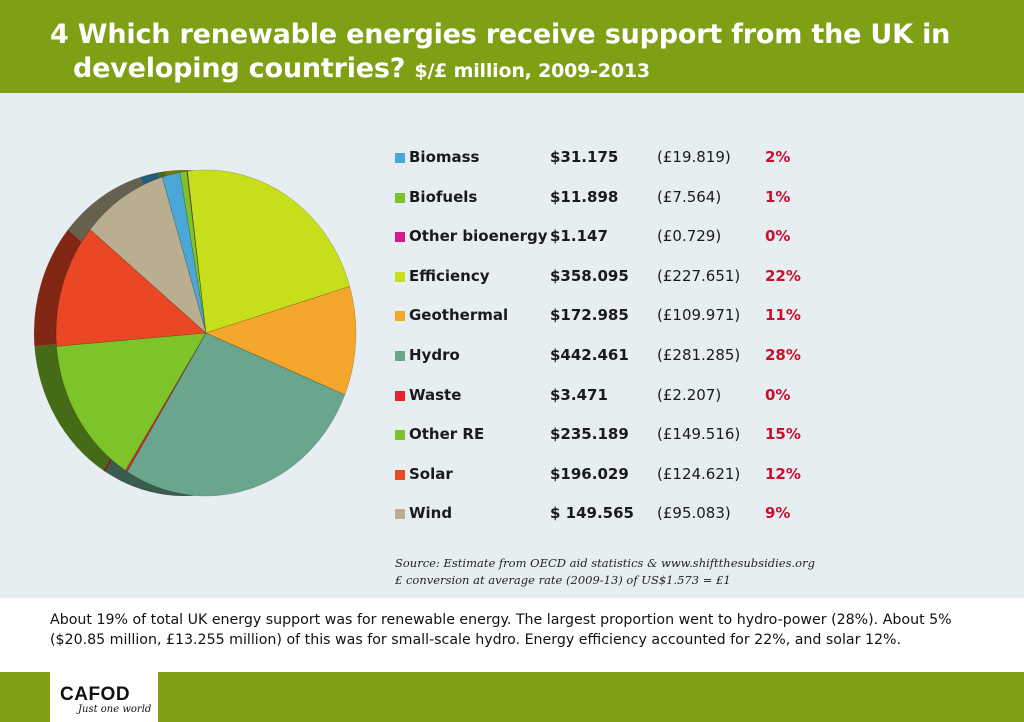  Describe the element at coordinates (459, 315) in the screenshot. I see `legend-name: Geothermal` at that location.